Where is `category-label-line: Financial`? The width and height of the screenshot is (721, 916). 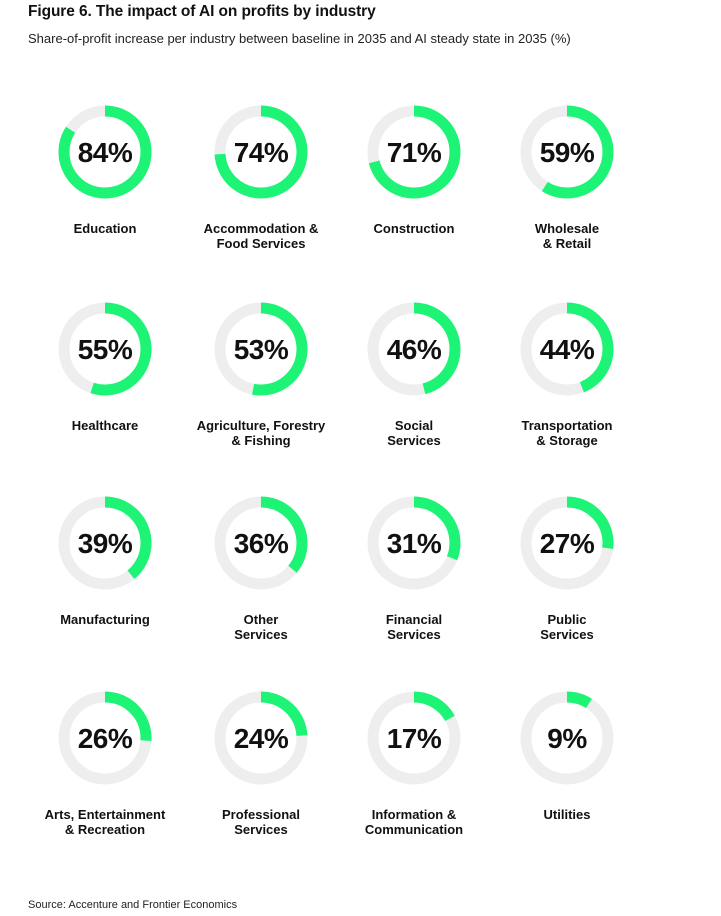
category-label-line: Financial is located at coordinates (414, 619).